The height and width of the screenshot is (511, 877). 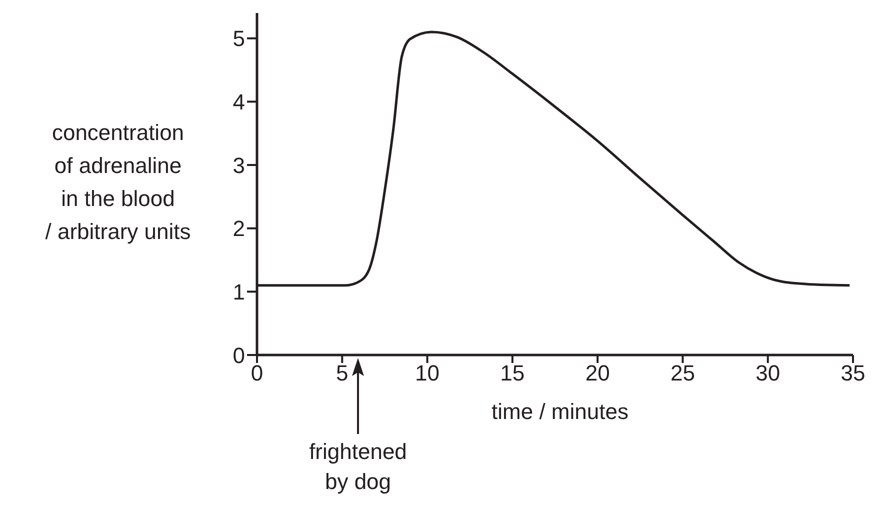 I want to click on y-tick-label: 0, so click(x=238, y=355).